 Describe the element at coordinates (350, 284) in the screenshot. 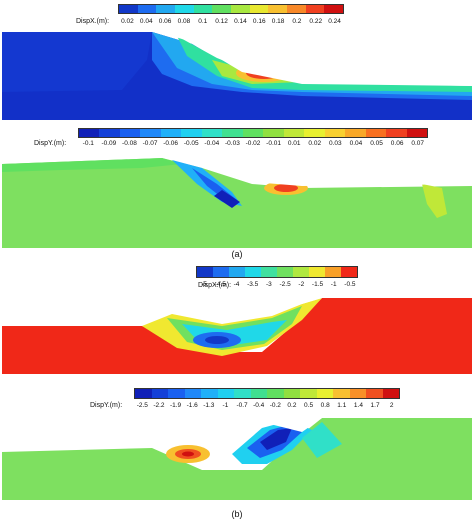

I see `tick-label: -0.5` at that location.